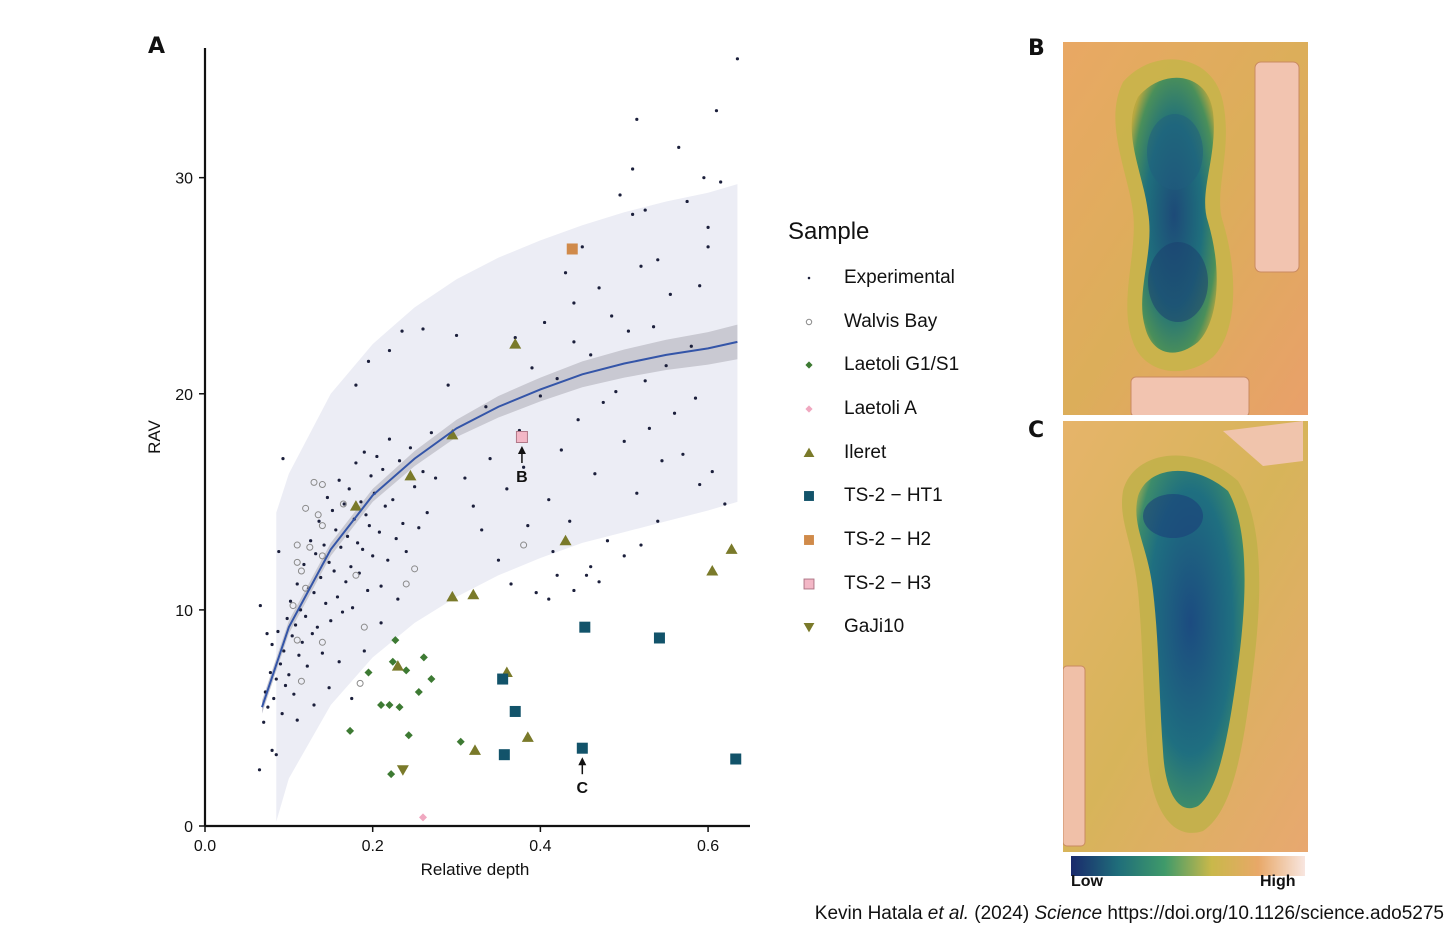  What do you see at coordinates (873, 496) in the screenshot?
I see `legend-item: TS-2 − HT1` at bounding box center [873, 496].